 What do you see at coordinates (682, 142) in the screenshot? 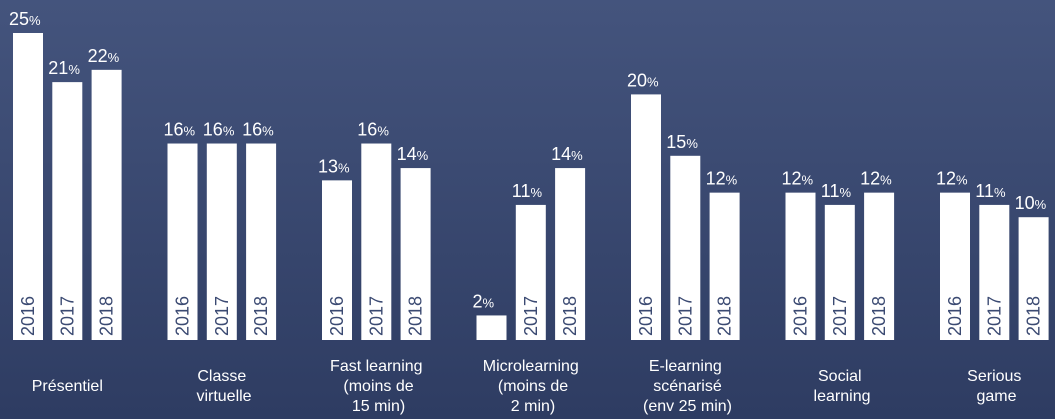
I see `value-label: 15%` at bounding box center [682, 142].